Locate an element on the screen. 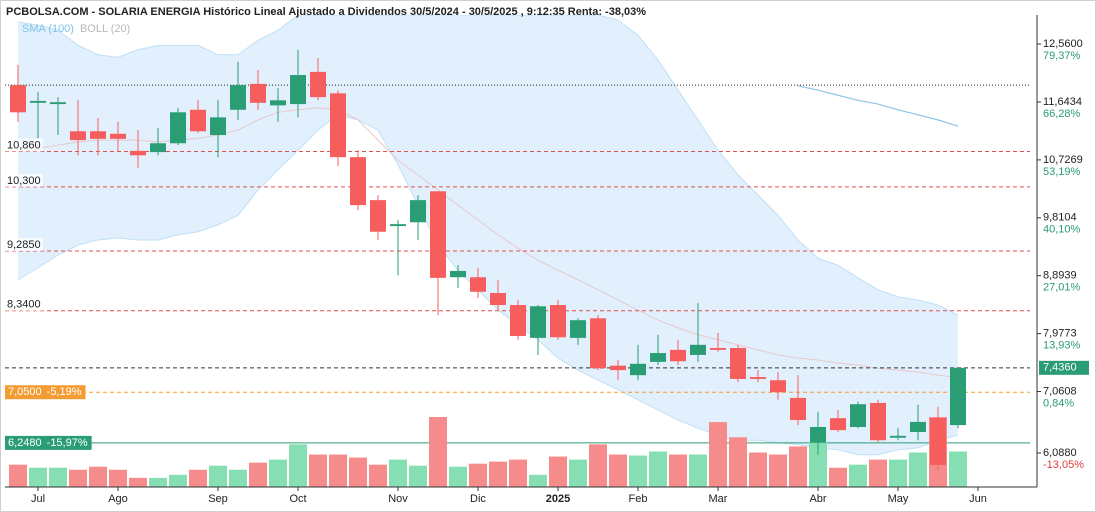 This screenshot has height=512, width=1096. level-label: 9,2850 is located at coordinates (24, 245).